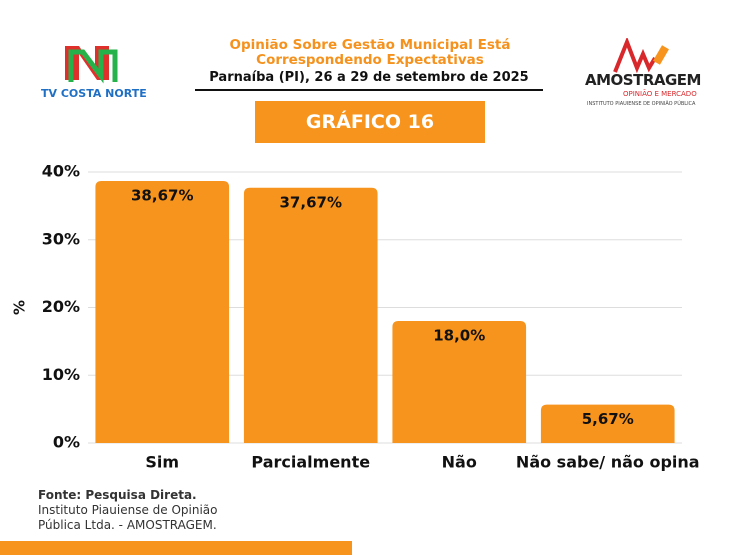  I want to click on x-tick-label: Não sabe/ não opina, so click(608, 462).